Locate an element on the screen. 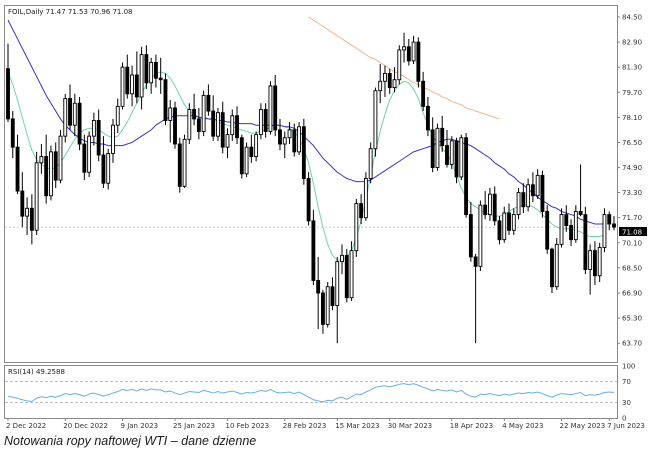  price-tick-label: 78.10 is located at coordinates (632, 118).